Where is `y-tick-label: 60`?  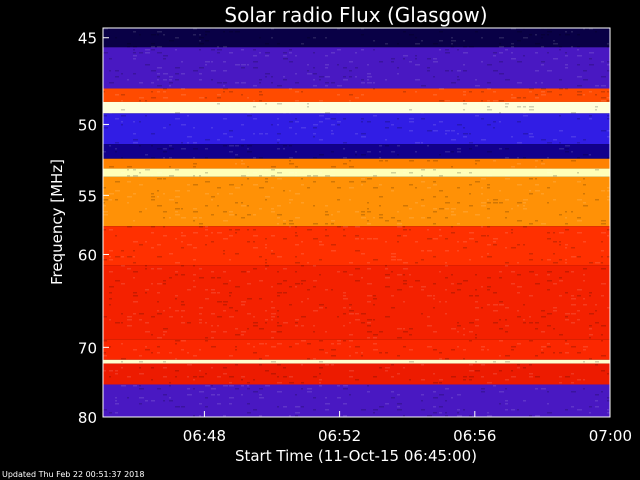
y-tick-label: 60 is located at coordinates (87, 255).